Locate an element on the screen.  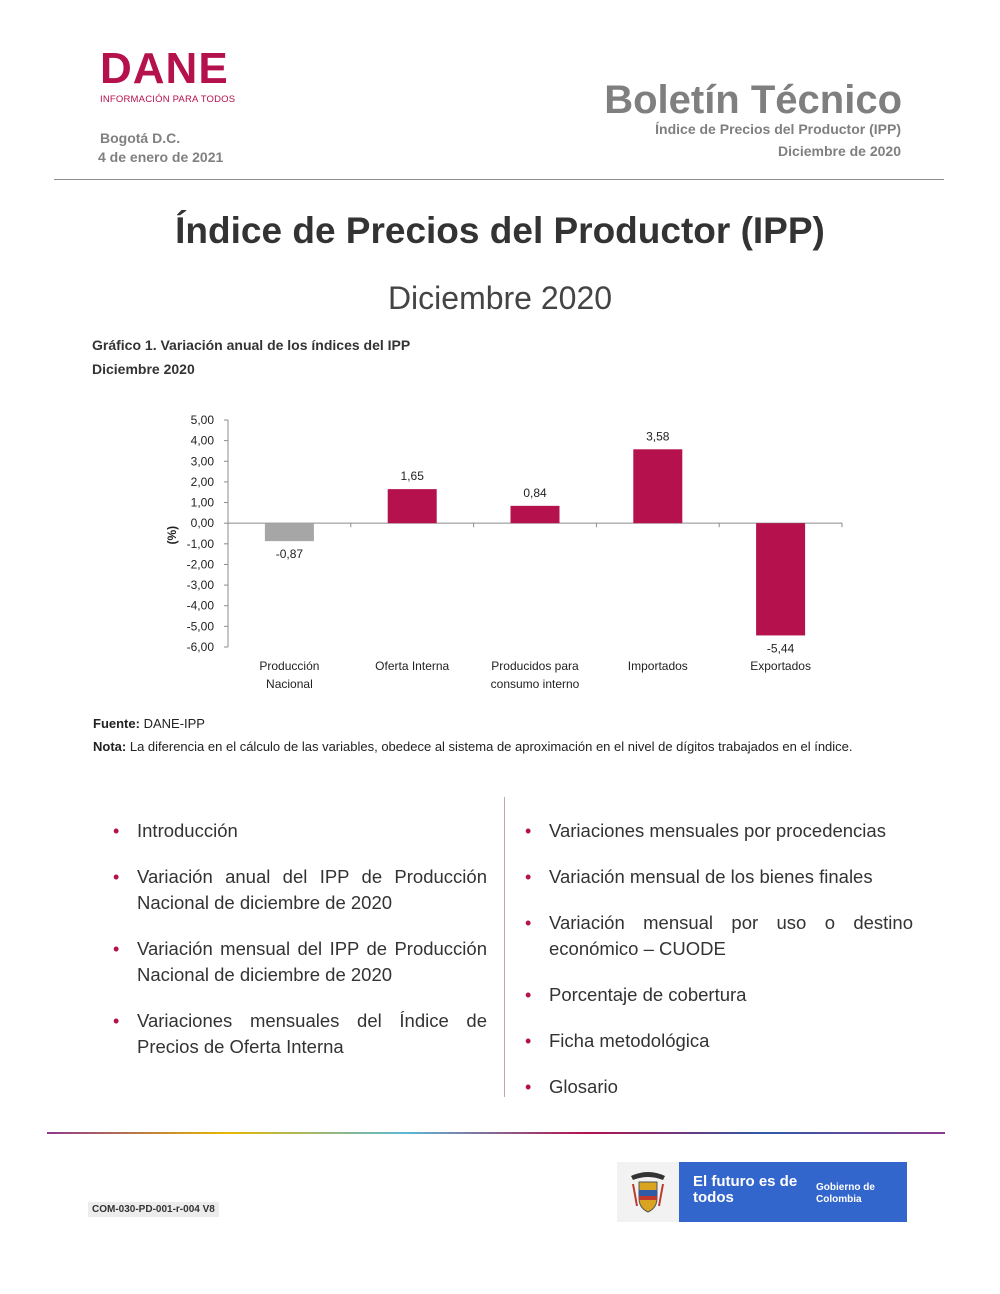
note-label: Nota: is located at coordinates (110, 746).